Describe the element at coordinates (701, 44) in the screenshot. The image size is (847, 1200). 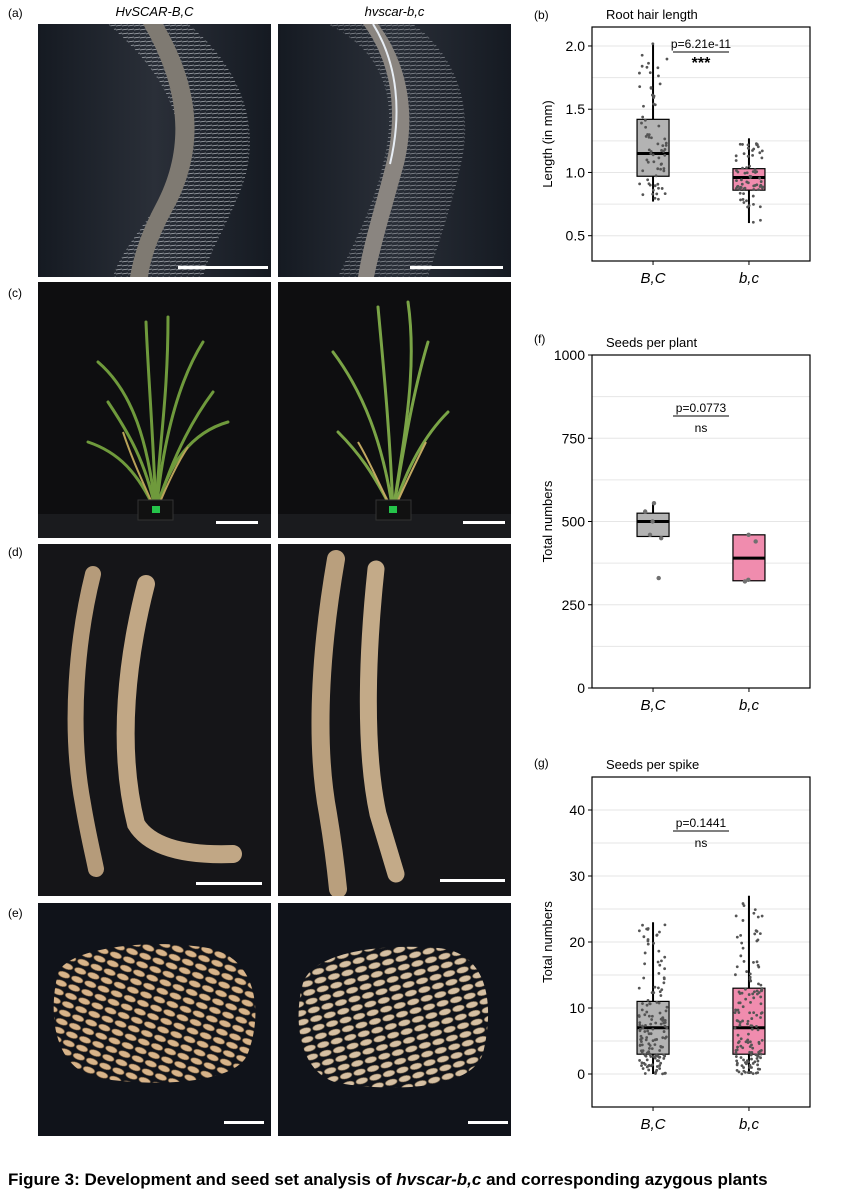
I see `p-value-label: p=6.21e-11` at that location.